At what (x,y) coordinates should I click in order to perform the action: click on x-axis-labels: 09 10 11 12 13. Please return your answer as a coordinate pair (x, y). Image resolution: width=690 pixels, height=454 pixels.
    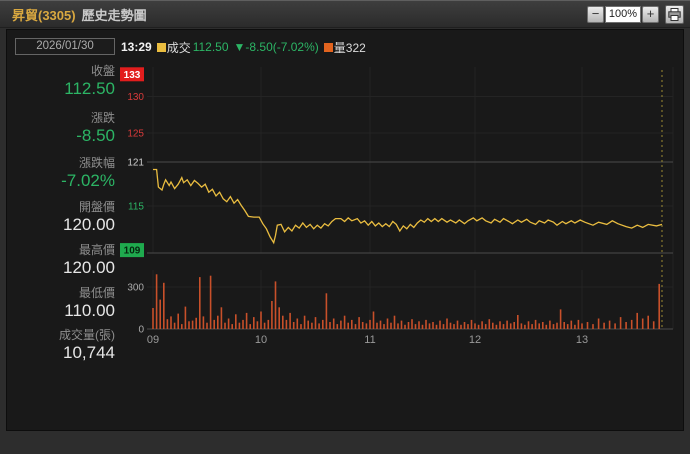
    Looking at the image, I should click on (367, 340).